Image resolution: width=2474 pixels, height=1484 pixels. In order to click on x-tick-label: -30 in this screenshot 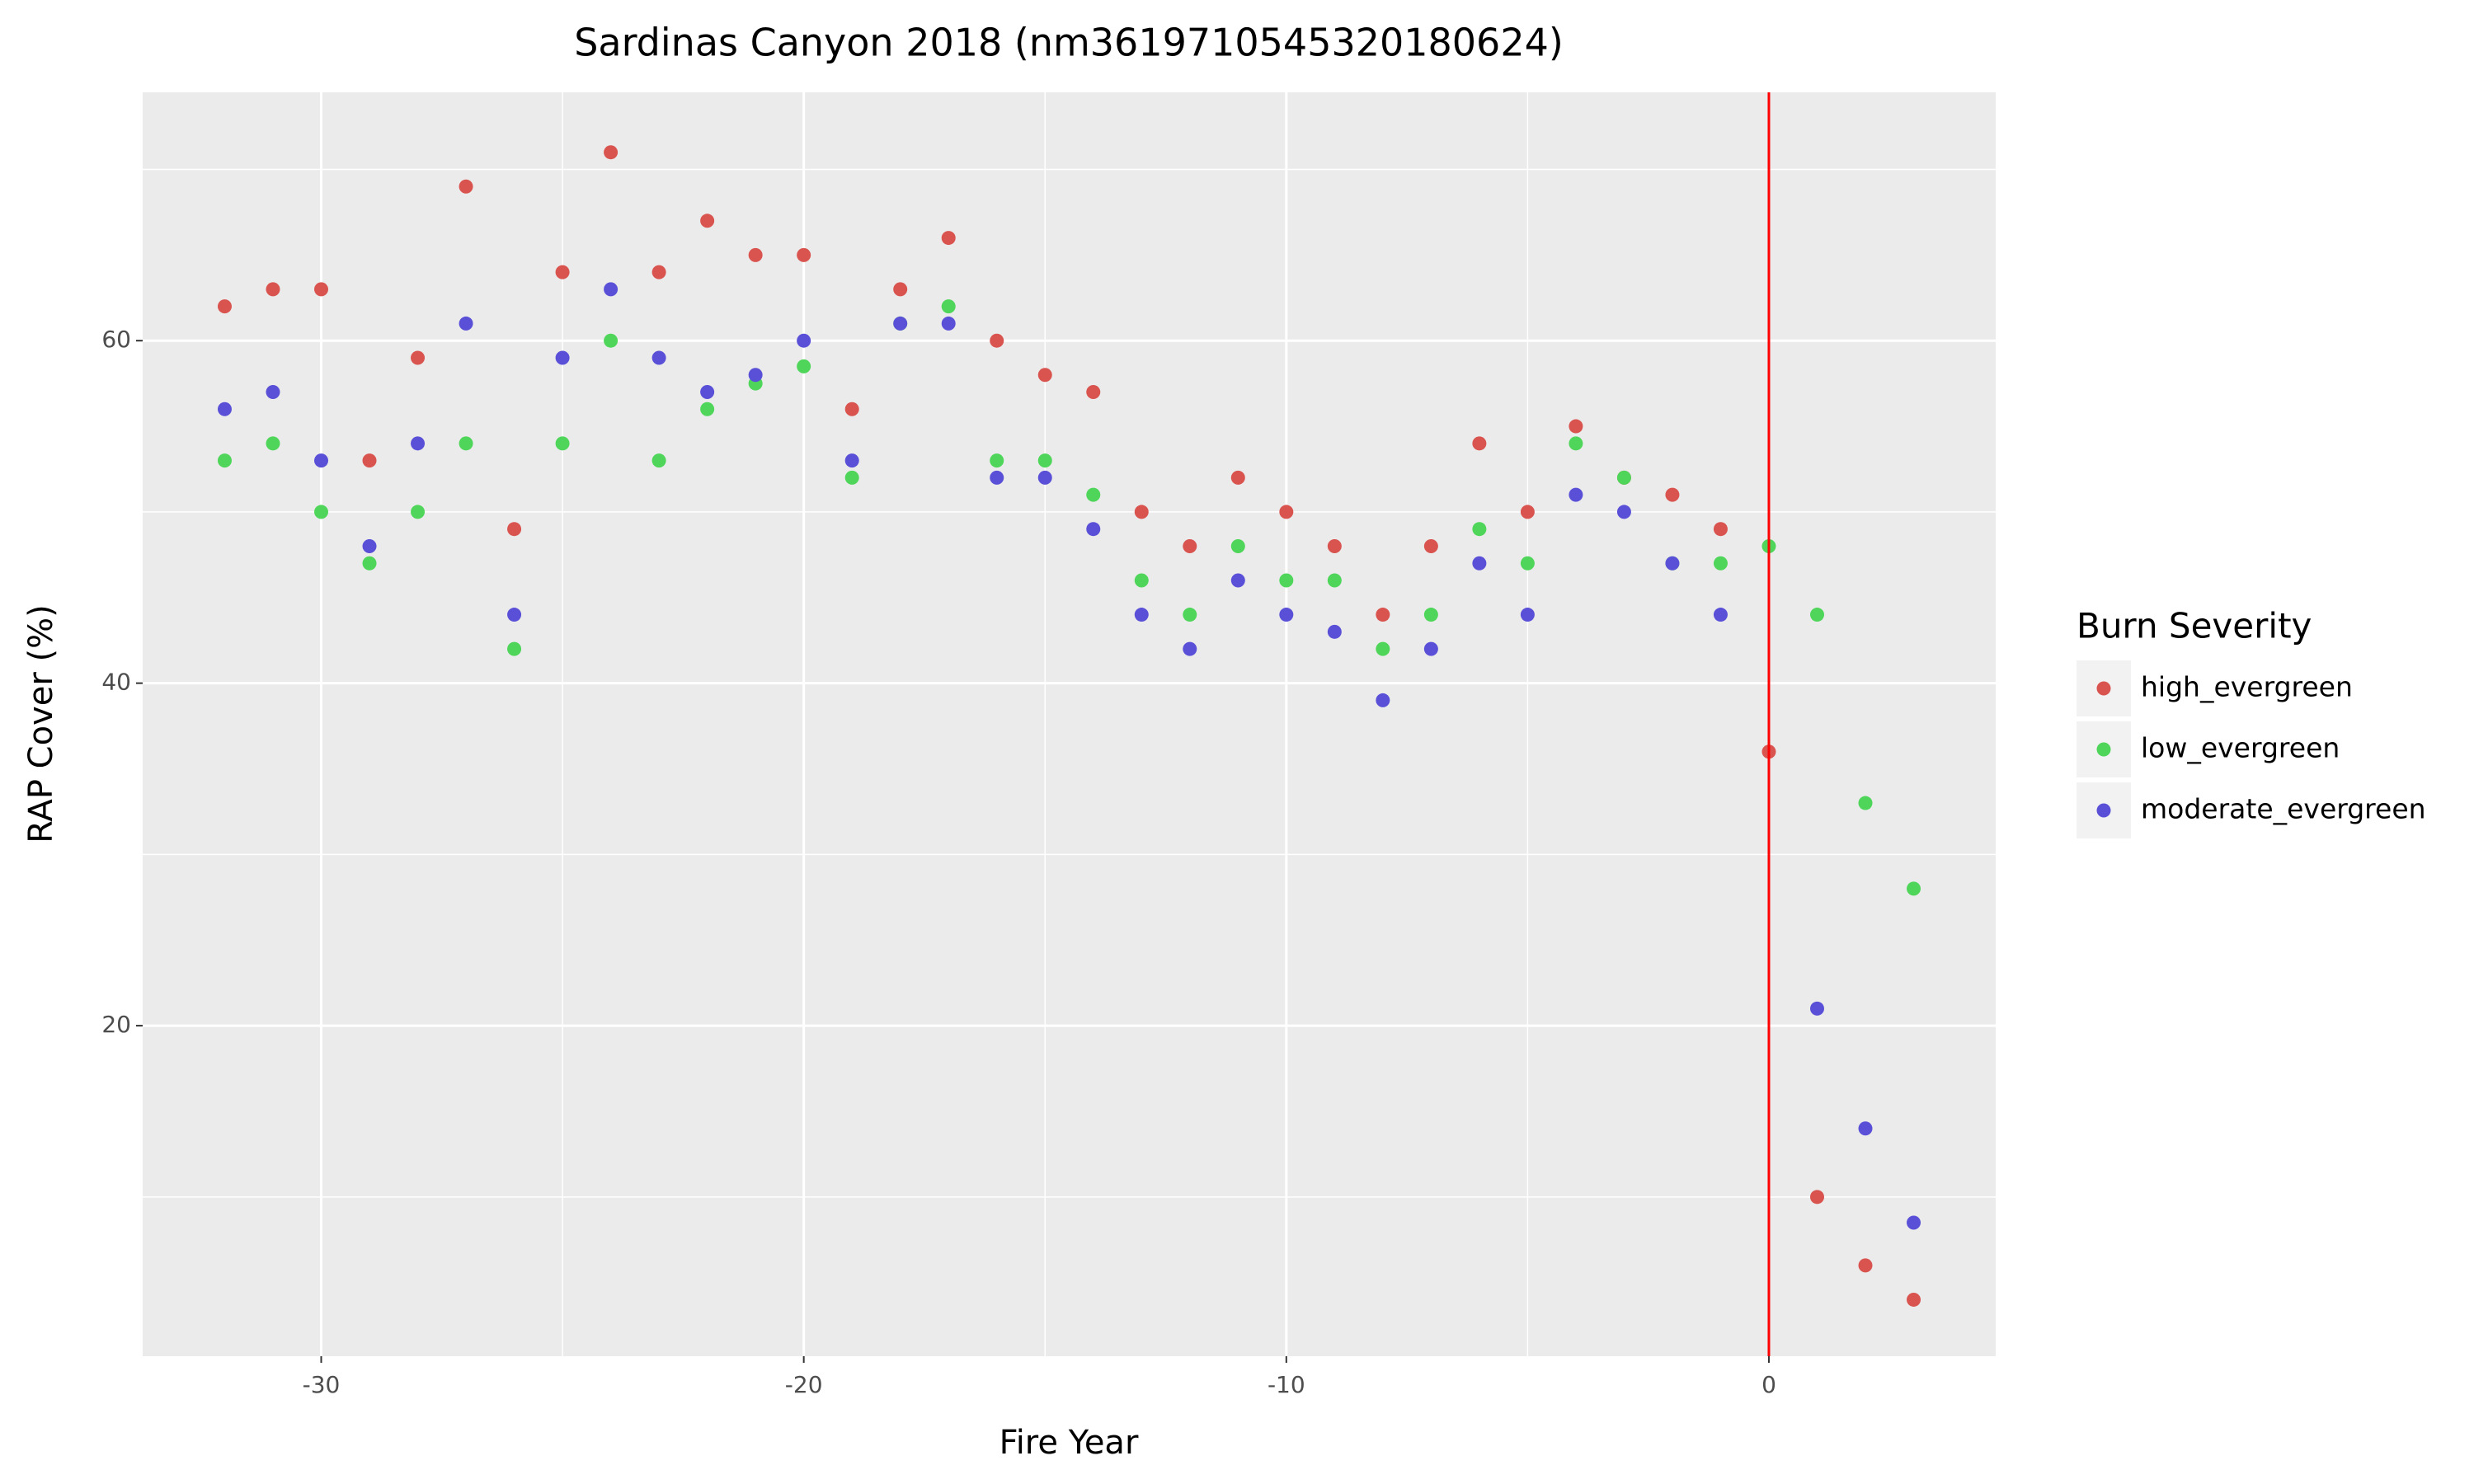, I will do `click(322, 1384)`.